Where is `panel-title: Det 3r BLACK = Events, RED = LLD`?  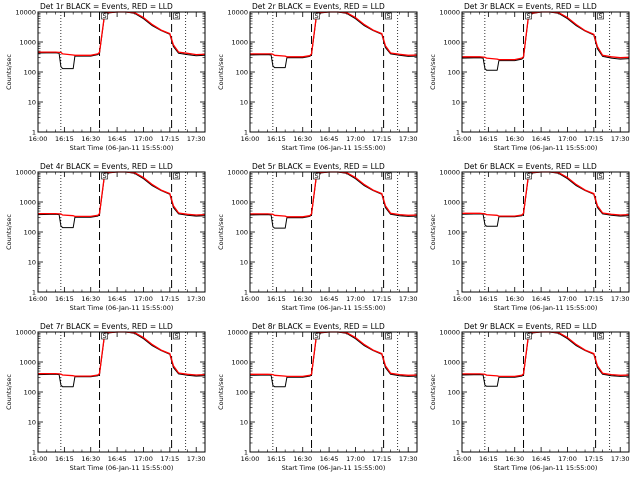
panel-title: Det 3r BLACK = Events, RED = LLD is located at coordinates (530, 6).